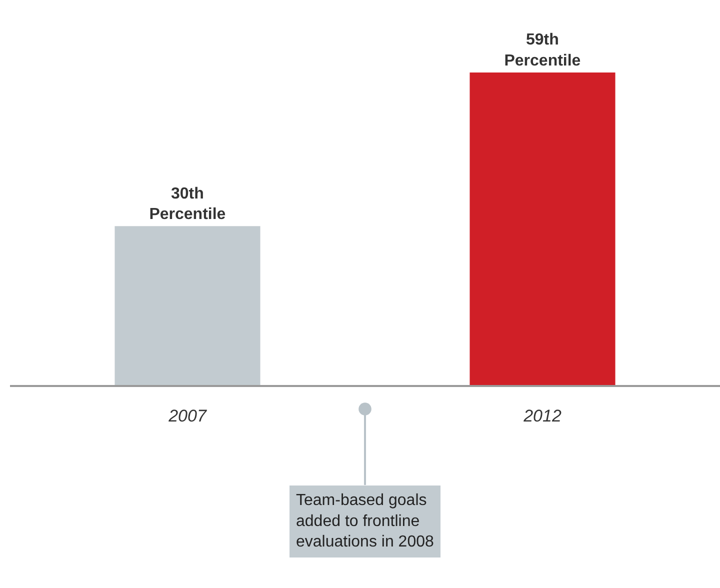 The width and height of the screenshot is (720, 588). What do you see at coordinates (187, 416) in the screenshot?
I see `x-tick-label: 2007` at bounding box center [187, 416].